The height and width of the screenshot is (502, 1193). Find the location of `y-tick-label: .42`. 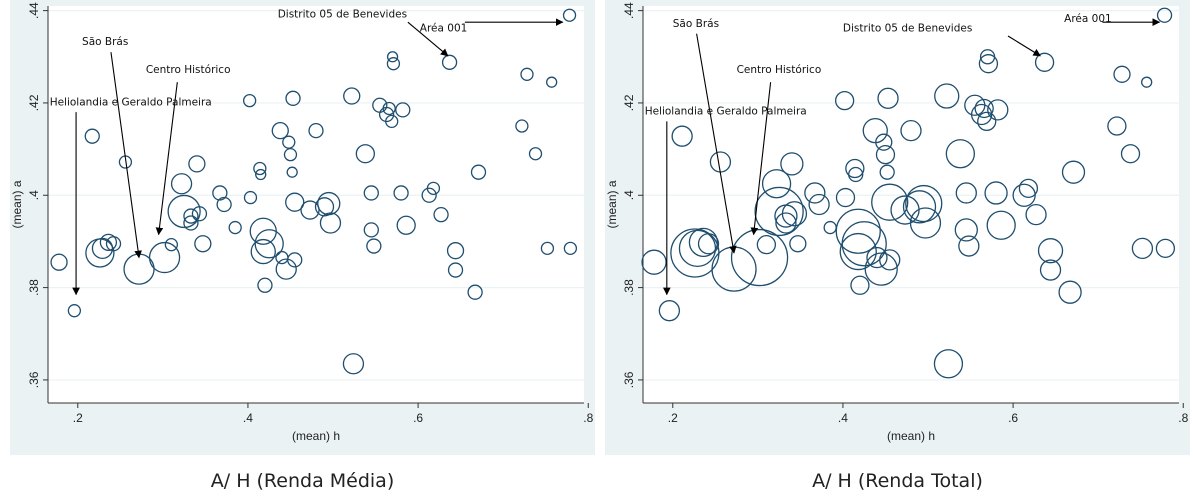

y-tick-label: .42 is located at coordinates (34, 102).